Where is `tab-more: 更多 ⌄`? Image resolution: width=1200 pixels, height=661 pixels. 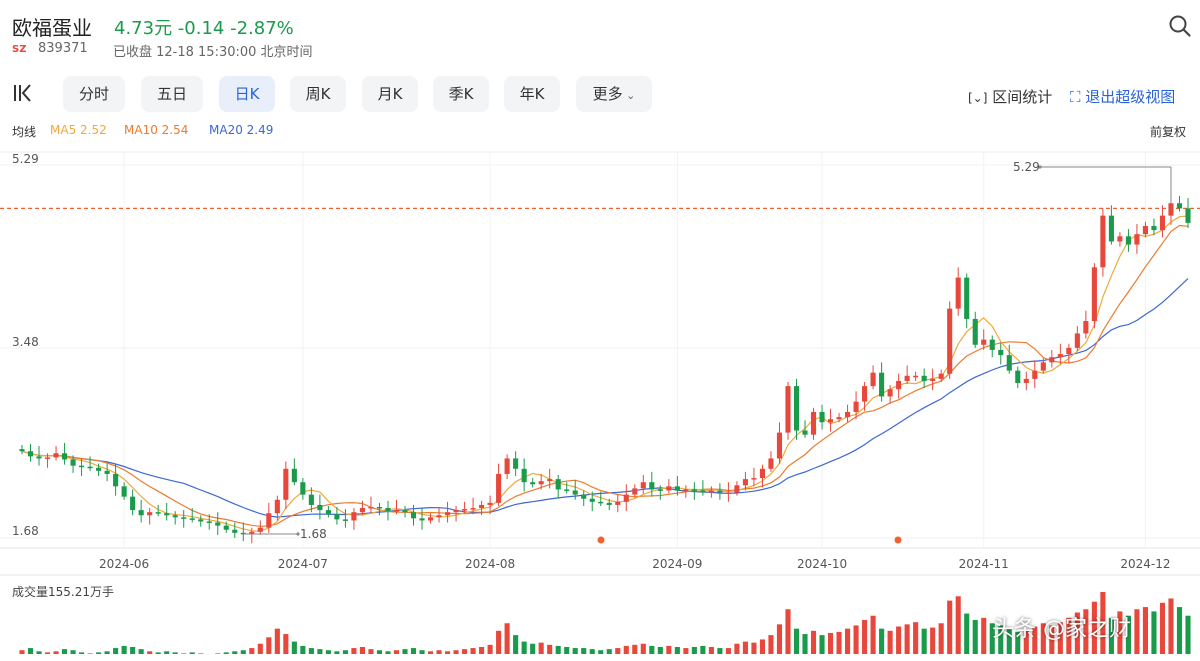 tab-more: 更多 ⌄ is located at coordinates (614, 94).